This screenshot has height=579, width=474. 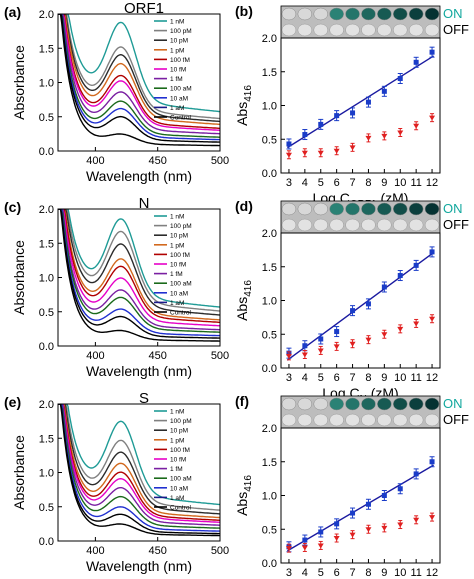 I want to click on x-tick-label: 400, so click(x=95, y=356).